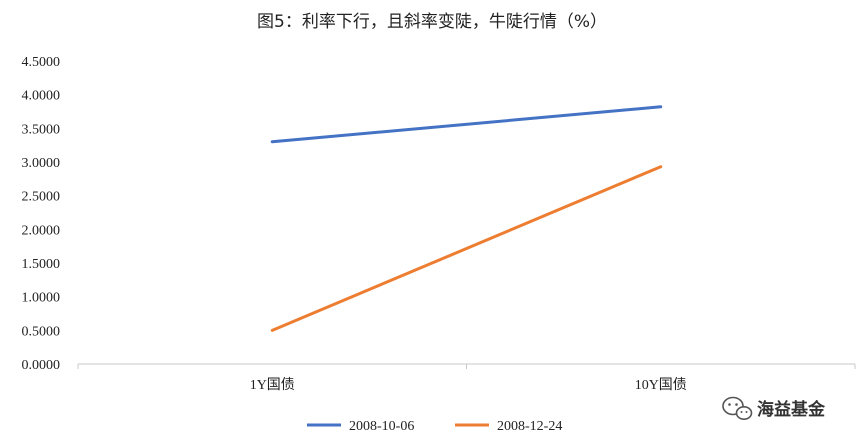 The width and height of the screenshot is (865, 444). I want to click on y-tick-label: 1.0000, so click(41, 298).